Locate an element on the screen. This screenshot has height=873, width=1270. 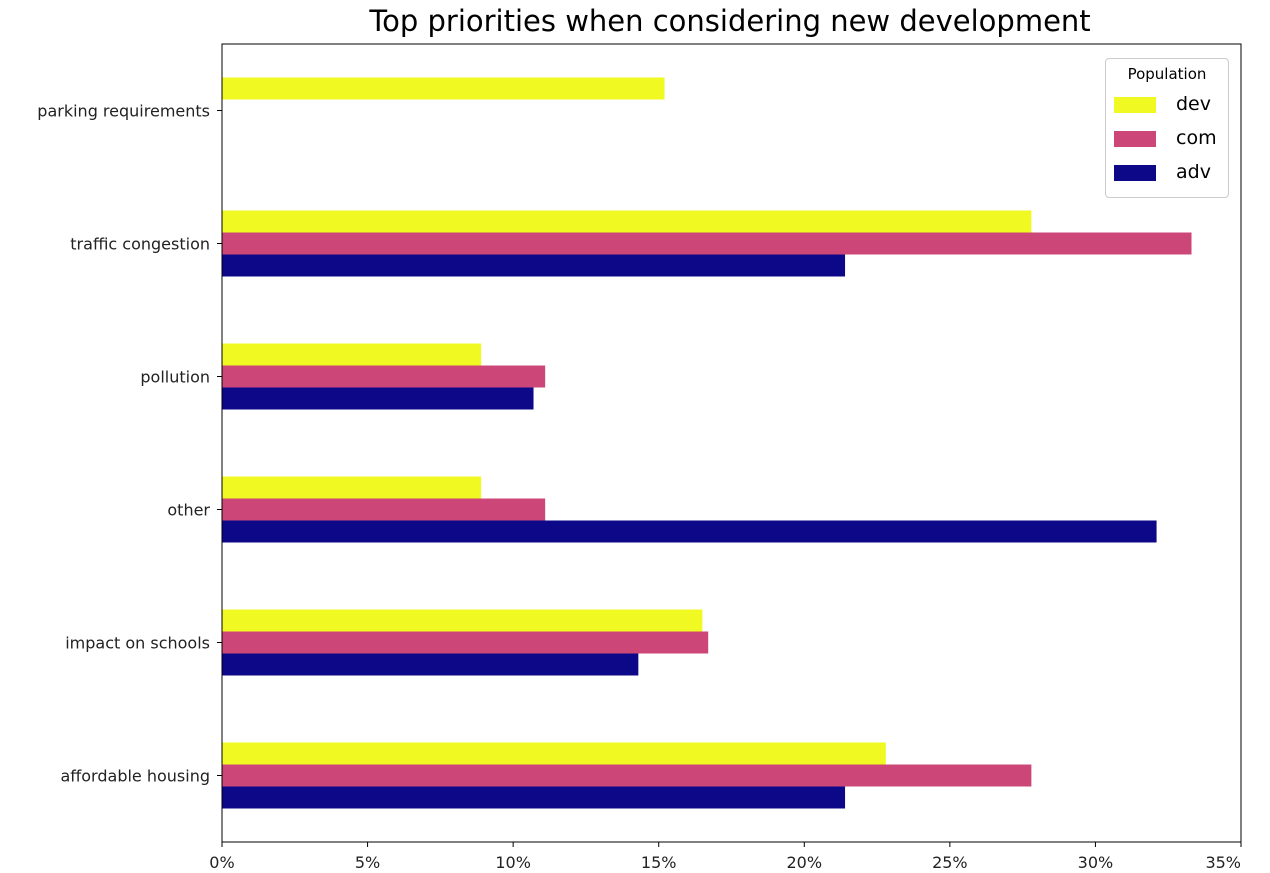
bar-com-impact-on-schools is located at coordinates (465, 642).